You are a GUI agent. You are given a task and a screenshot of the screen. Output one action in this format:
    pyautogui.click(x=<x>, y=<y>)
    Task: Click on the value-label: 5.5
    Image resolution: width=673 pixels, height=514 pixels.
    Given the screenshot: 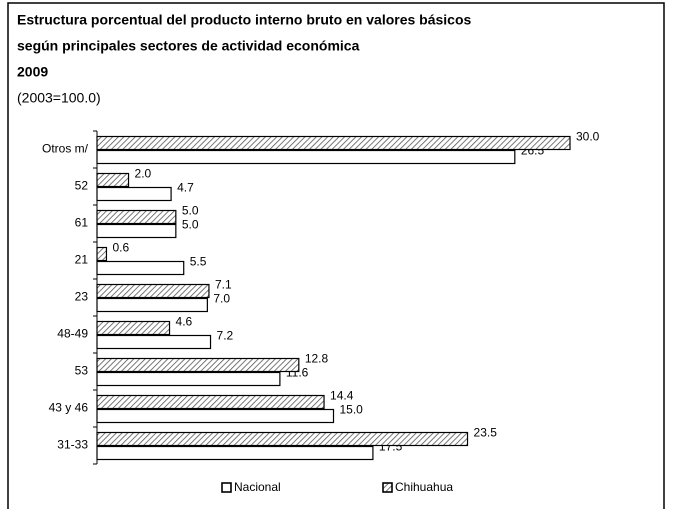 What is the action you would take?
    pyautogui.click(x=198, y=262)
    